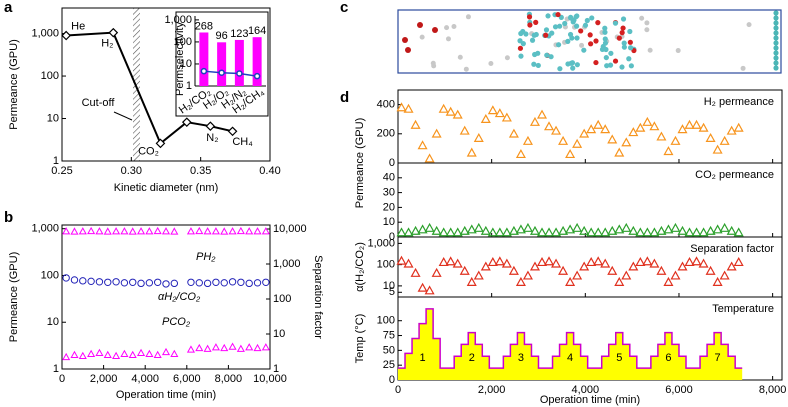 This screenshot has height=407, width=788. Describe the element at coordinates (206, 257) in the screenshot. I see `series-label: PH₂` at that location.